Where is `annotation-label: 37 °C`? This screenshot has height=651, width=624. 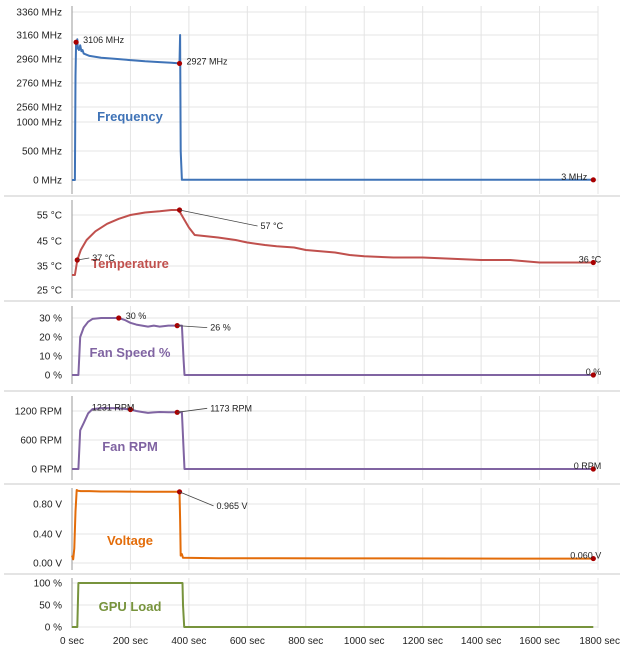 annotation-label: 37 °C is located at coordinates (103, 258).